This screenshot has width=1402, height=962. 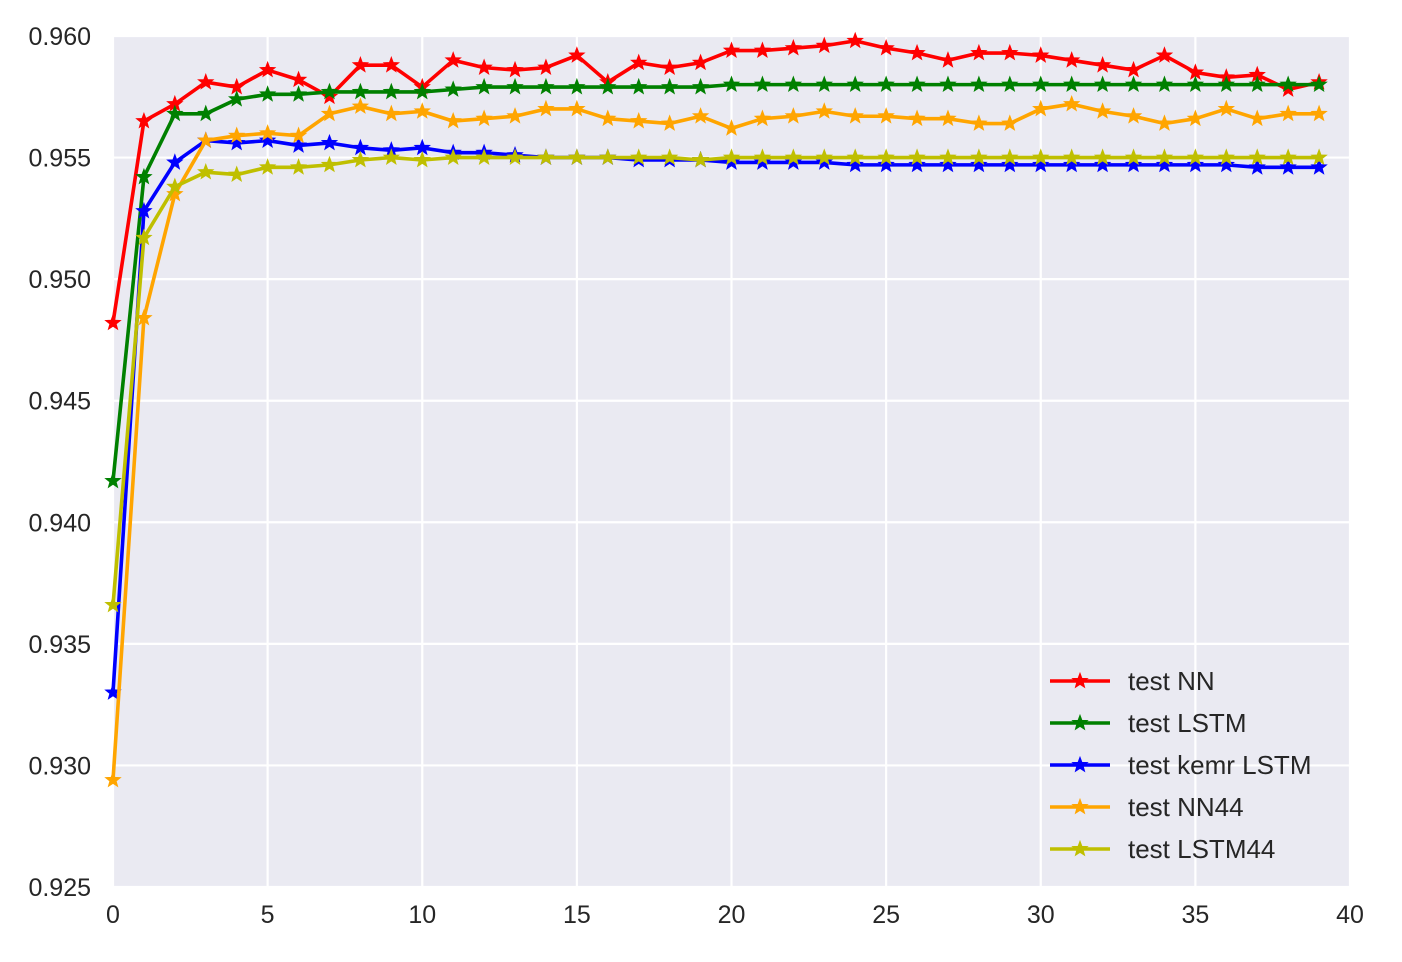 I want to click on legend-label: test LSTM44, so click(x=1201, y=849).